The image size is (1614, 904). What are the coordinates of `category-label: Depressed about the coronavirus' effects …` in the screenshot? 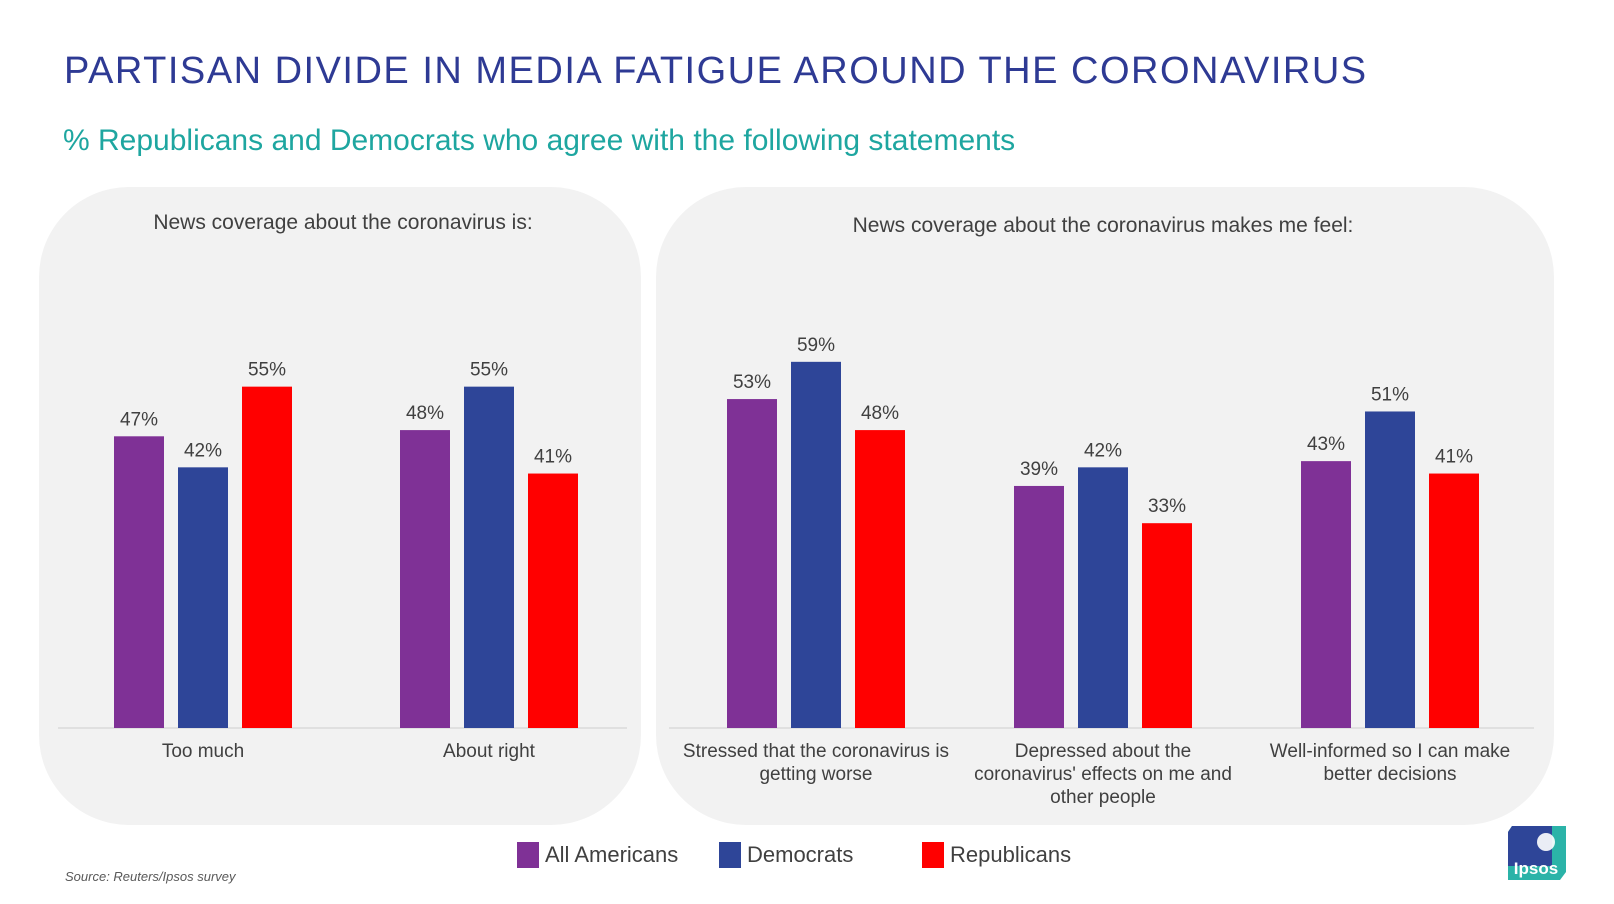 It's located at (1103, 774).